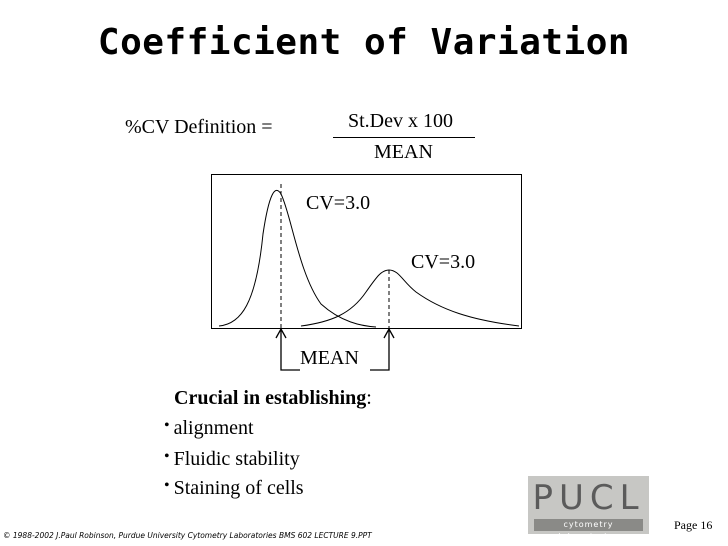  Describe the element at coordinates (199, 127) in the screenshot. I see `cv-definition-label: %CV Definition =` at that location.